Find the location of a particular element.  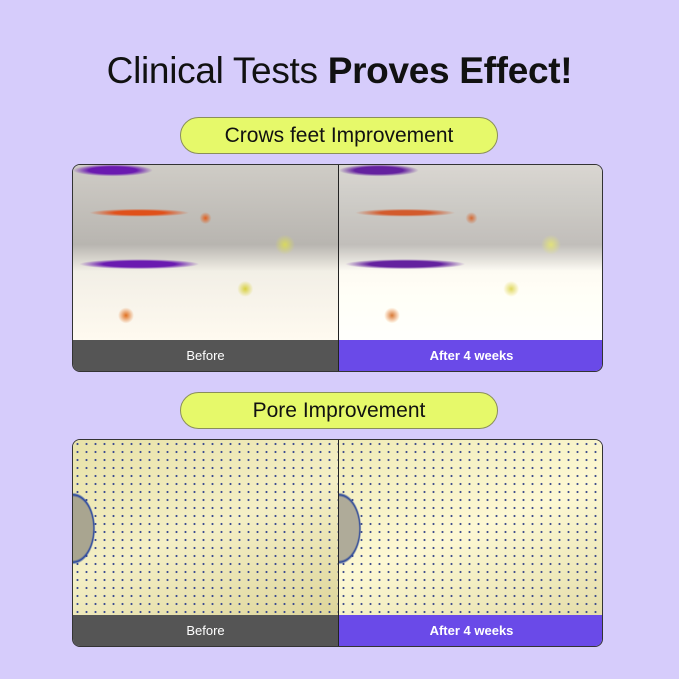

page-title: Clinical Tests Proves Effect! is located at coordinates (339, 71).